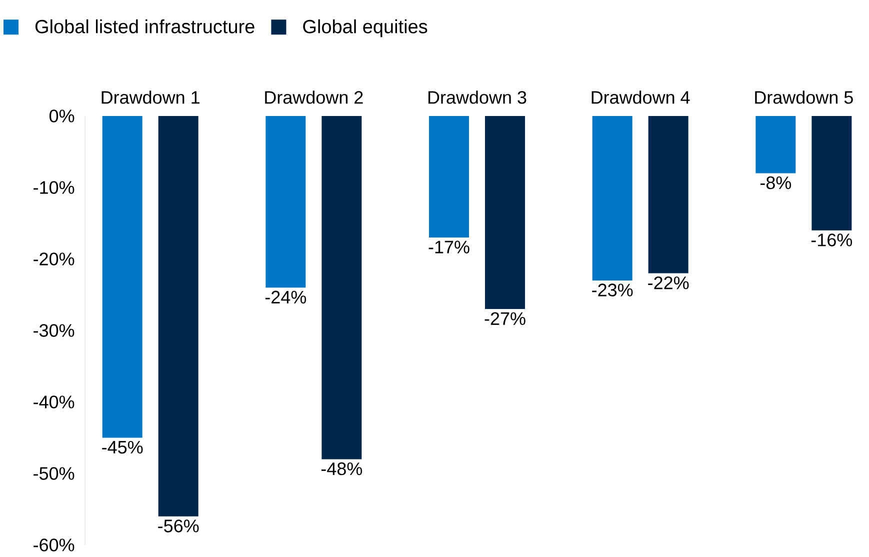 The image size is (869, 557). What do you see at coordinates (54, 330) in the screenshot?
I see `y-tick-label: -30%` at bounding box center [54, 330].